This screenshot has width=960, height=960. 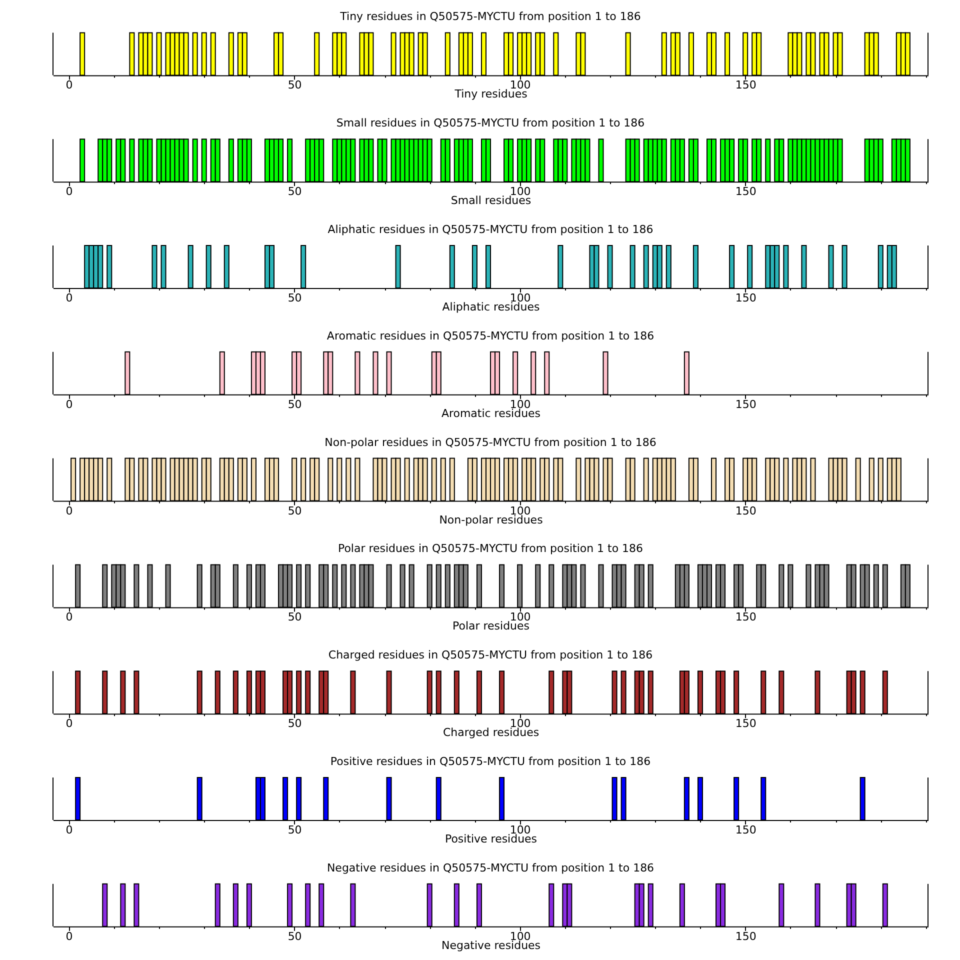 What do you see at coordinates (490, 442) in the screenshot?
I see `chart-title: Non-polar residues in Q50575-MYCTU from position 1 to 186` at bounding box center [490, 442].